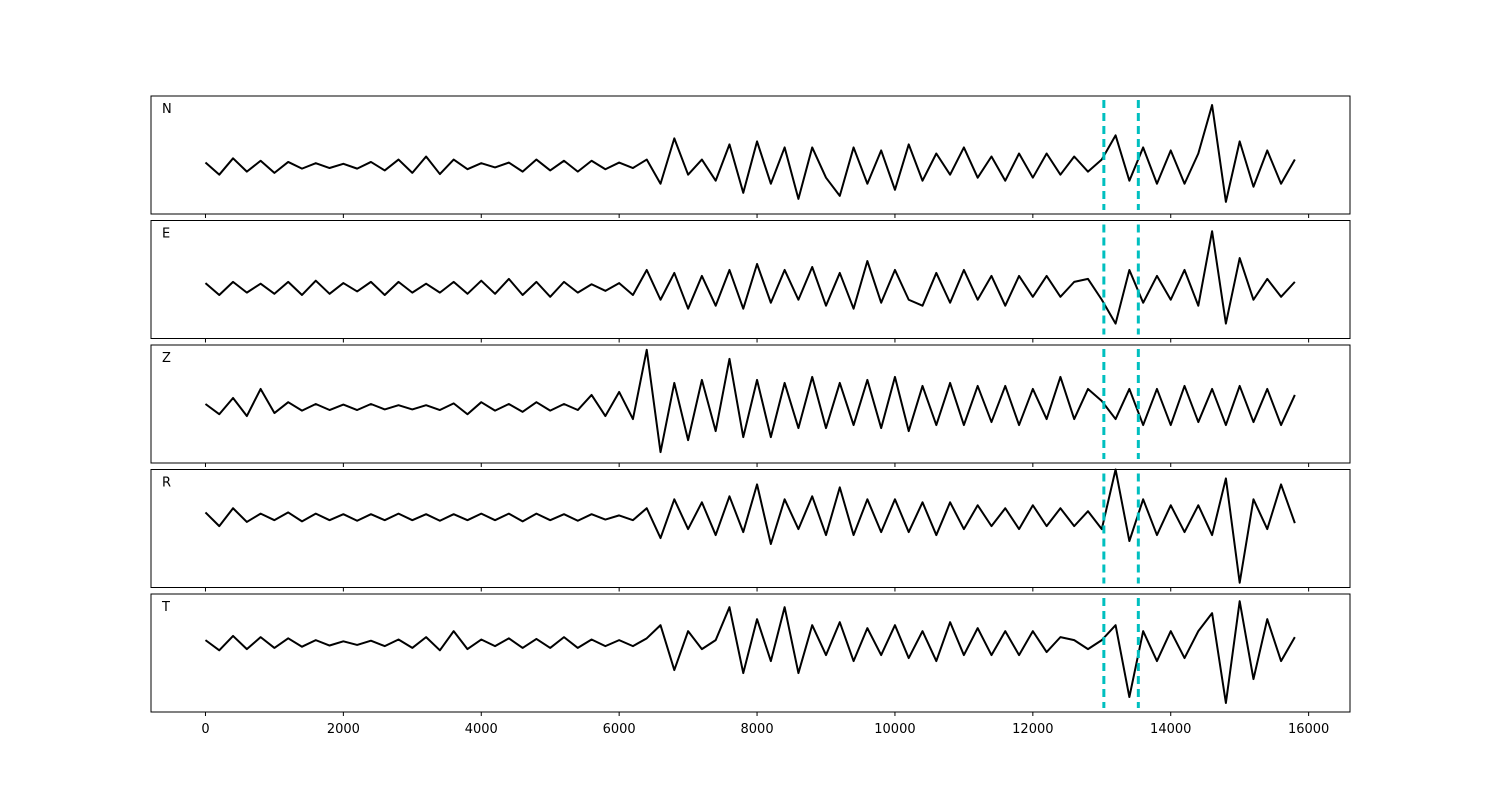  I want to click on panel-label: R, so click(166, 483).